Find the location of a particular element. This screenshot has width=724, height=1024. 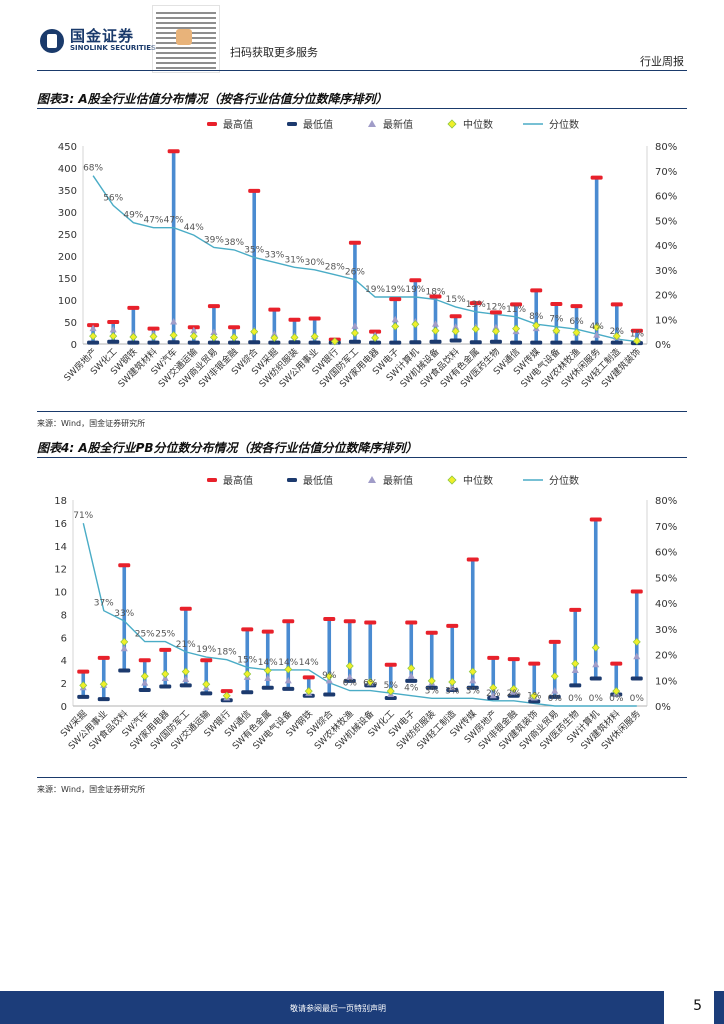

y2-tick-label: 40% is located at coordinates (666, 246).